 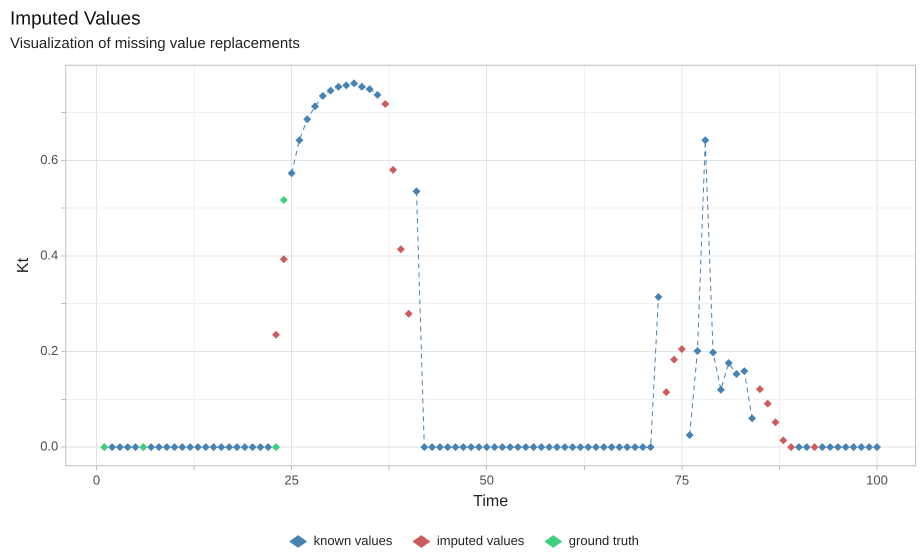 What do you see at coordinates (49, 255) in the screenshot?
I see `y-tick-label: 0.4` at bounding box center [49, 255].